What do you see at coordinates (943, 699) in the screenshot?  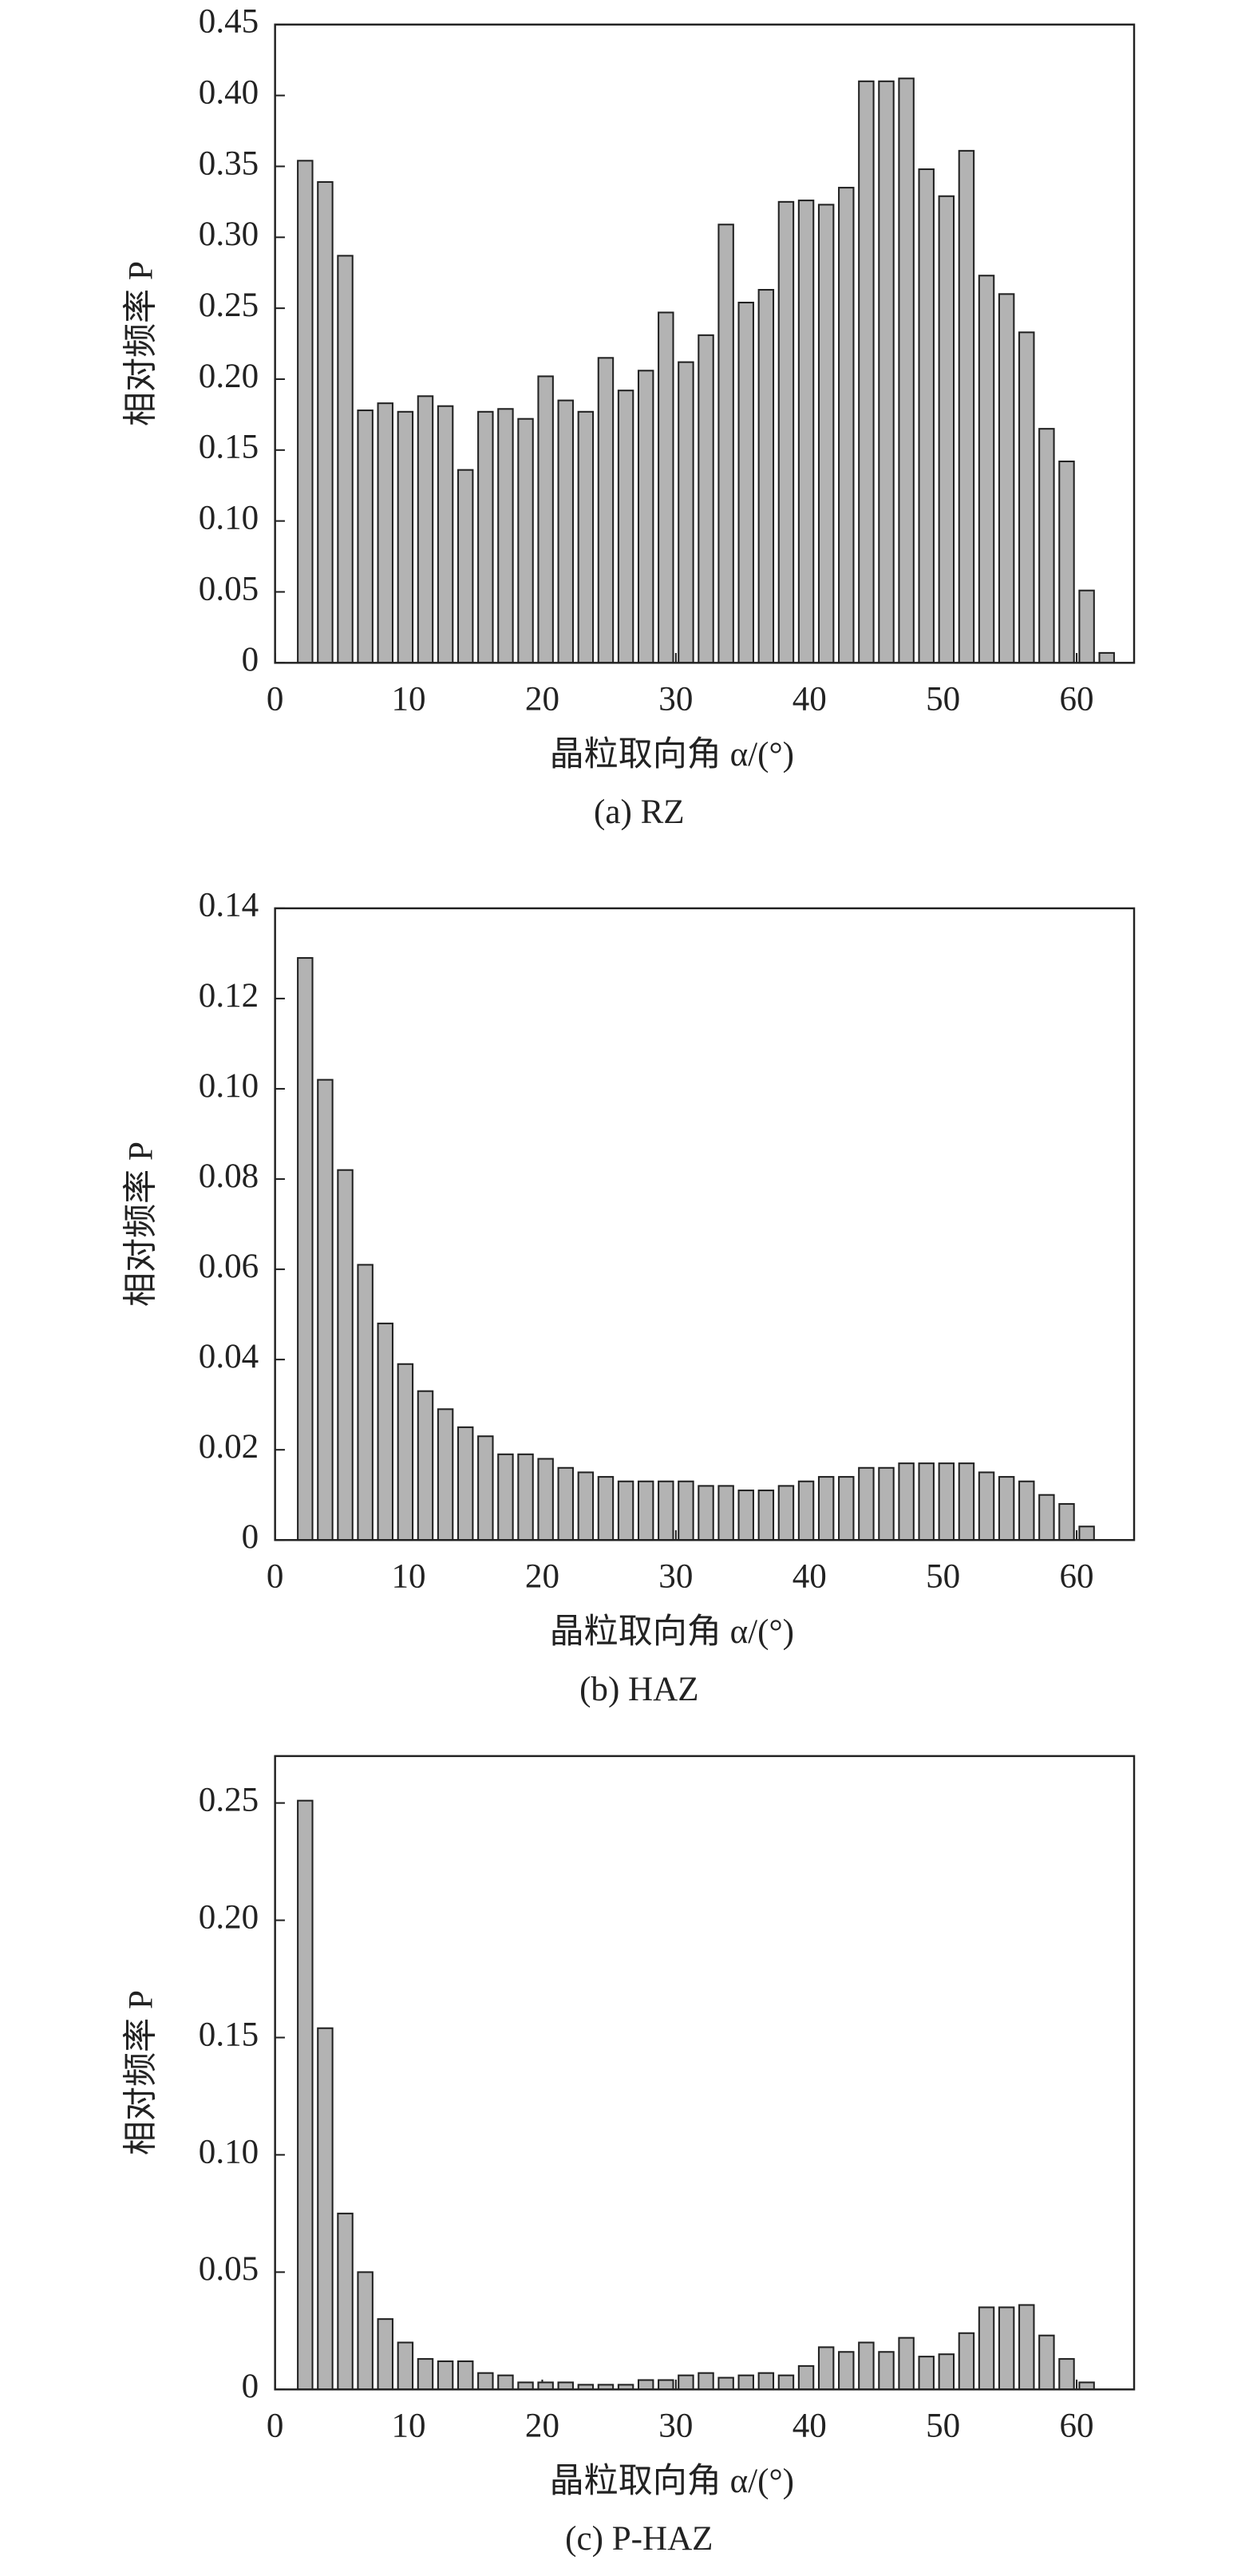 I see `x-tick-label: 50` at bounding box center [943, 699].